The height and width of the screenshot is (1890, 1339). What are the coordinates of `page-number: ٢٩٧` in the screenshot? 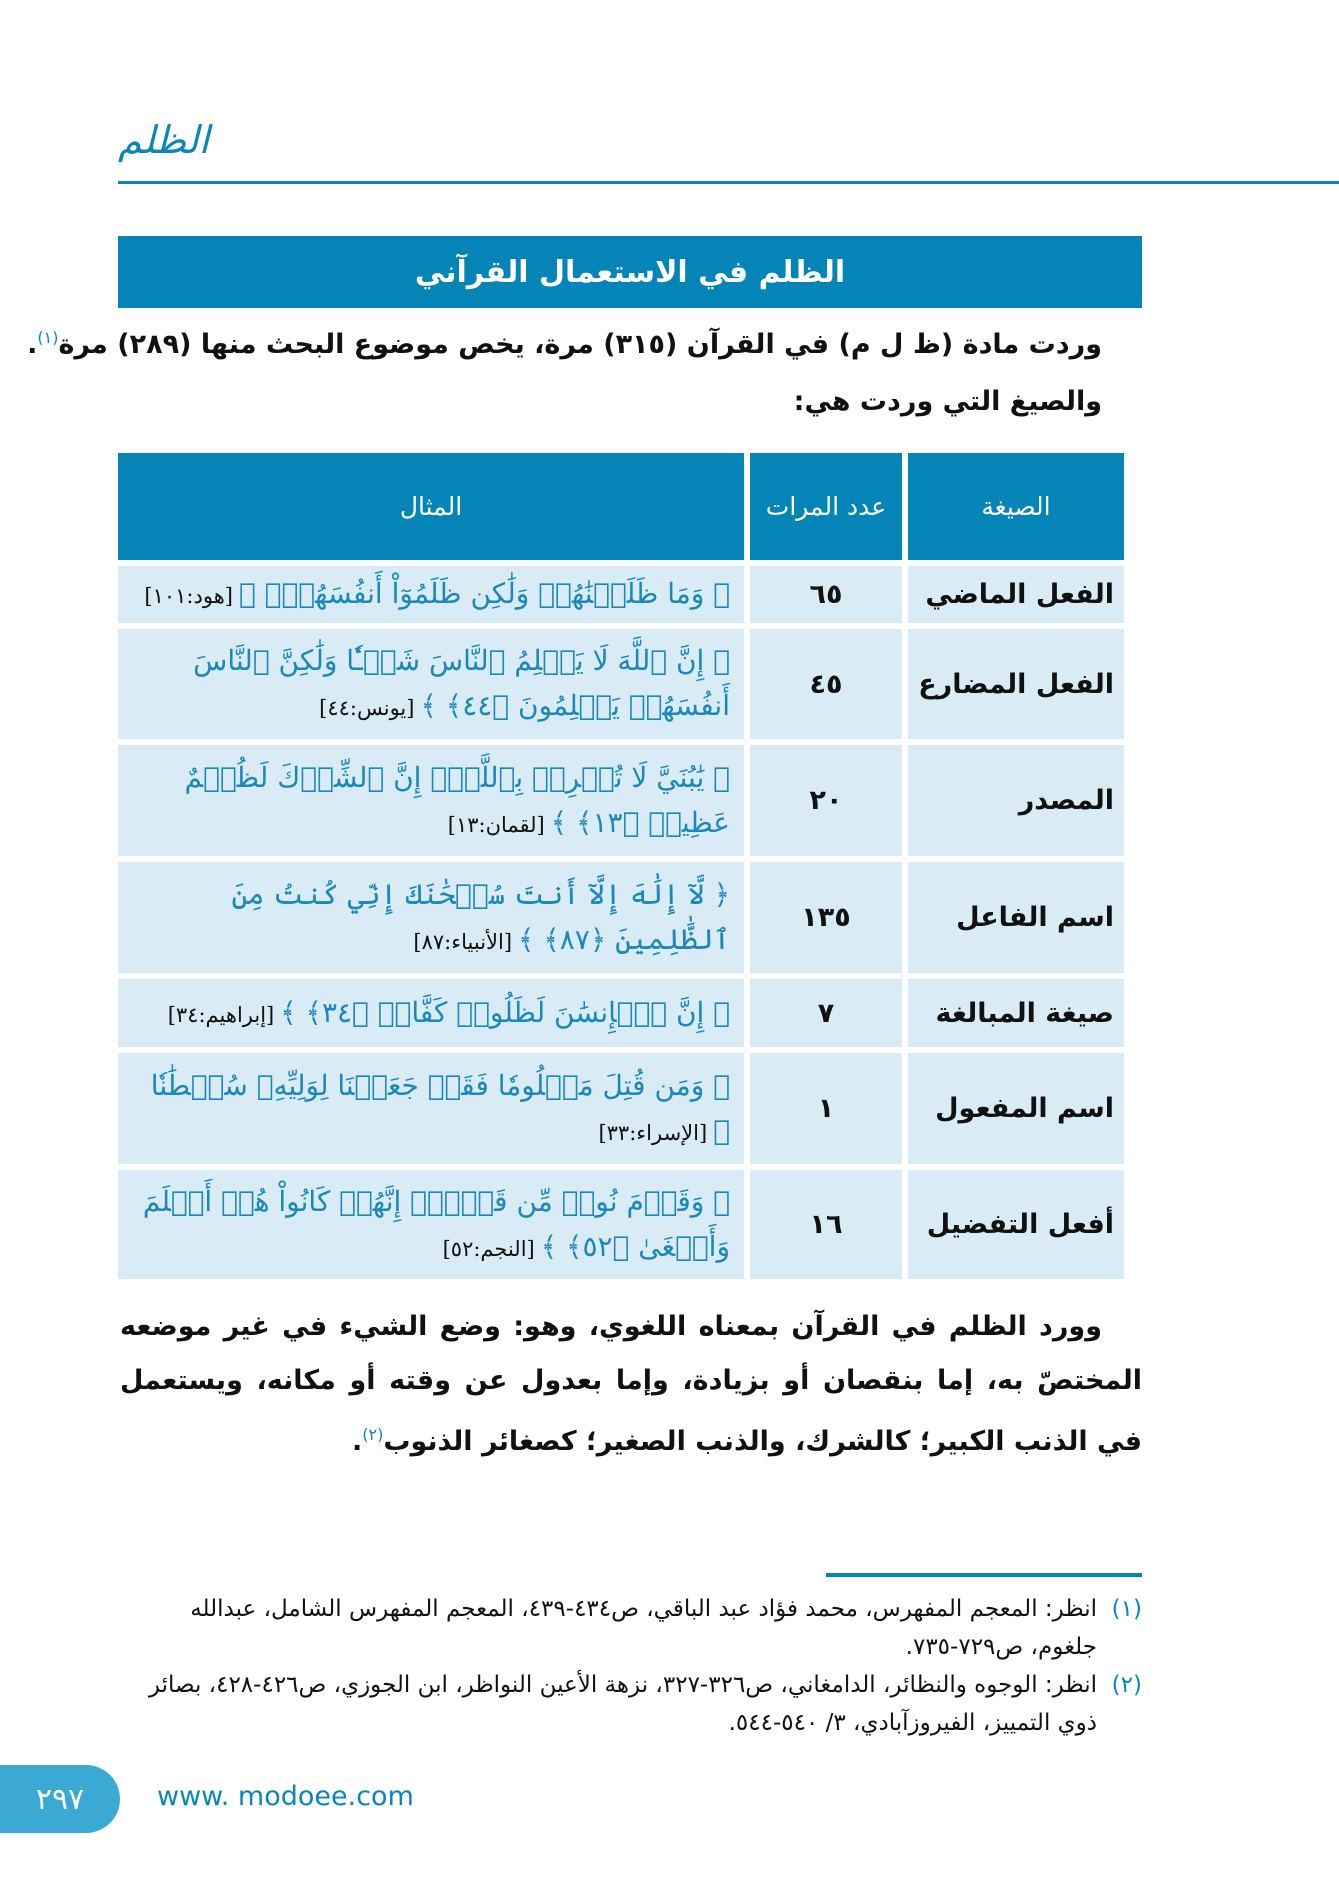 It's located at (60, 1799).